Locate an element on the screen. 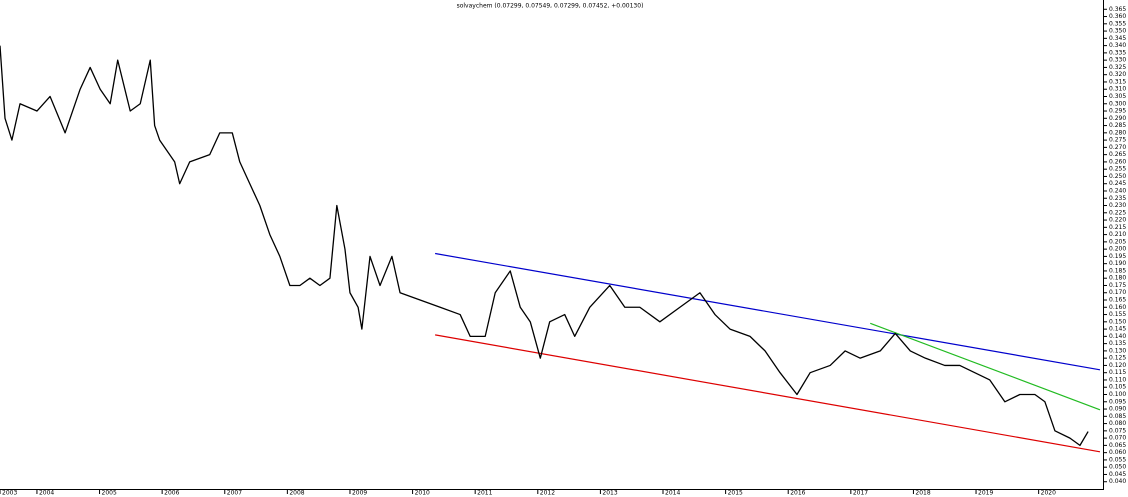 Image resolution: width=1128 pixels, height=497 pixels. y-tick-label: 0.070 is located at coordinates (1117, 438).